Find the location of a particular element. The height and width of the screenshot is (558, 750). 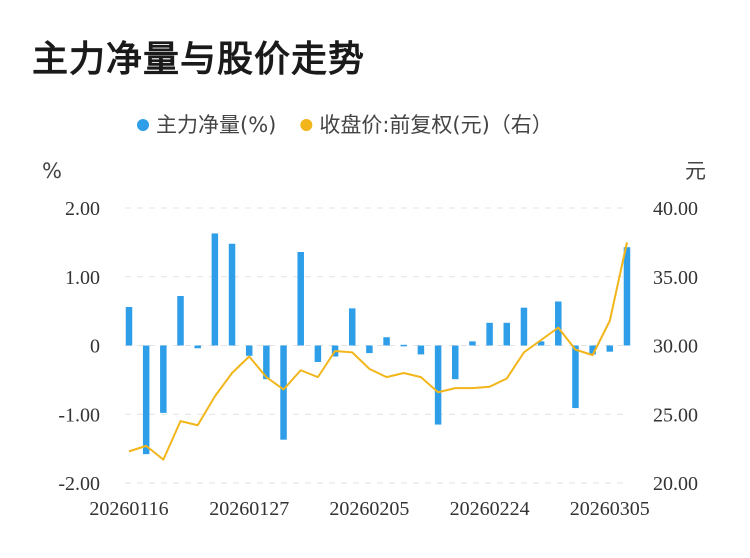

y-right-tick: 35.00 is located at coordinates (675, 278).